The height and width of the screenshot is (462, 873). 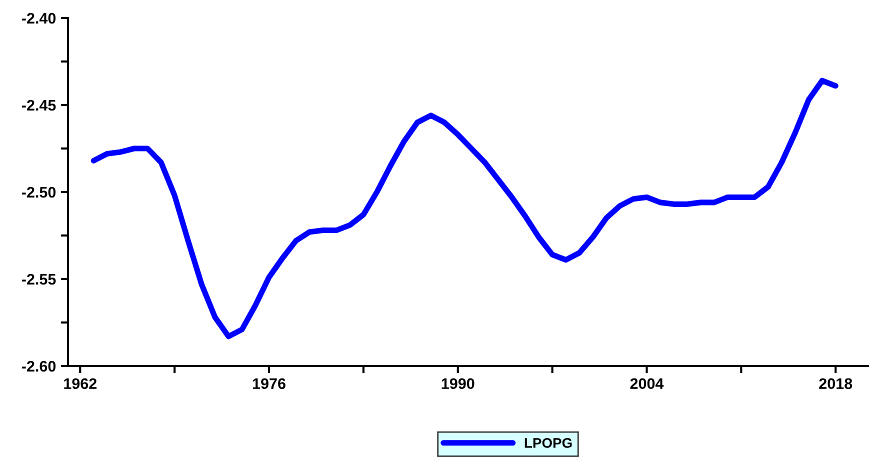 I want to click on y-tick-label: -2.50, so click(x=39, y=192).